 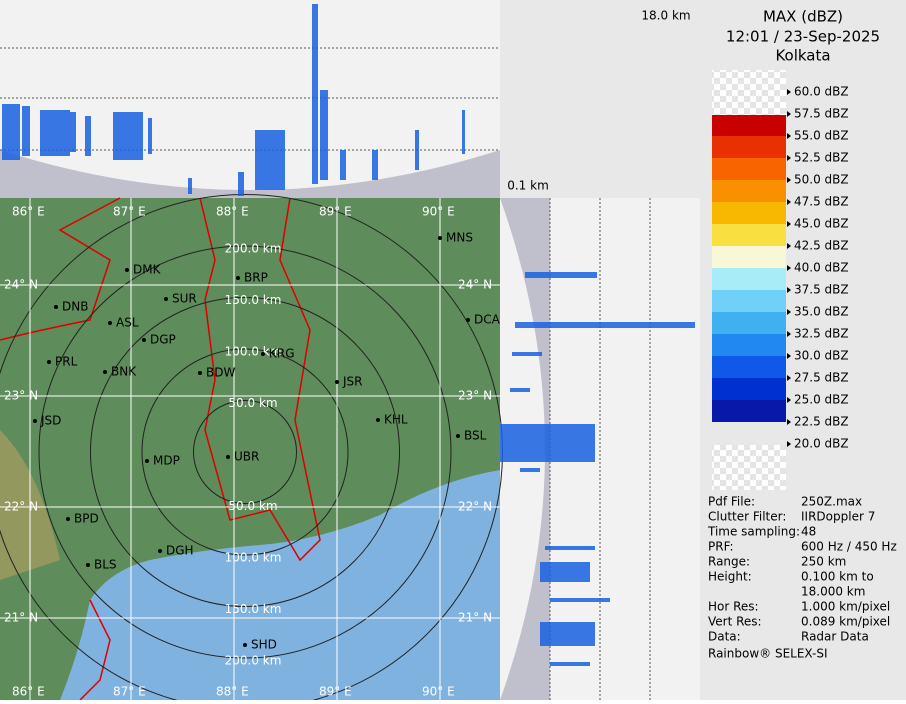 I want to click on city-label: SHD, so click(x=264, y=645).